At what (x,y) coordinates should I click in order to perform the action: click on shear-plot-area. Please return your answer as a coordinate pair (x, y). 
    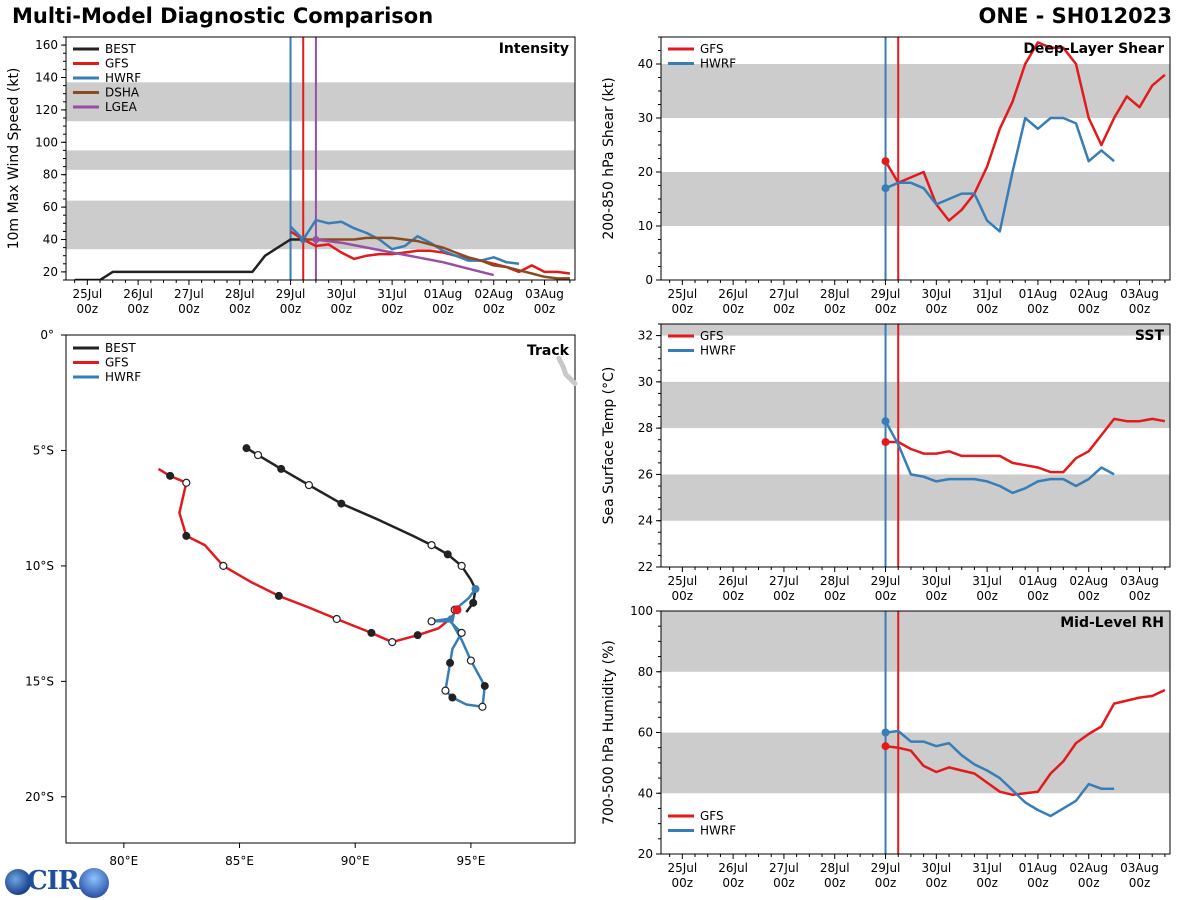
    Looking at the image, I should click on (915, 158).